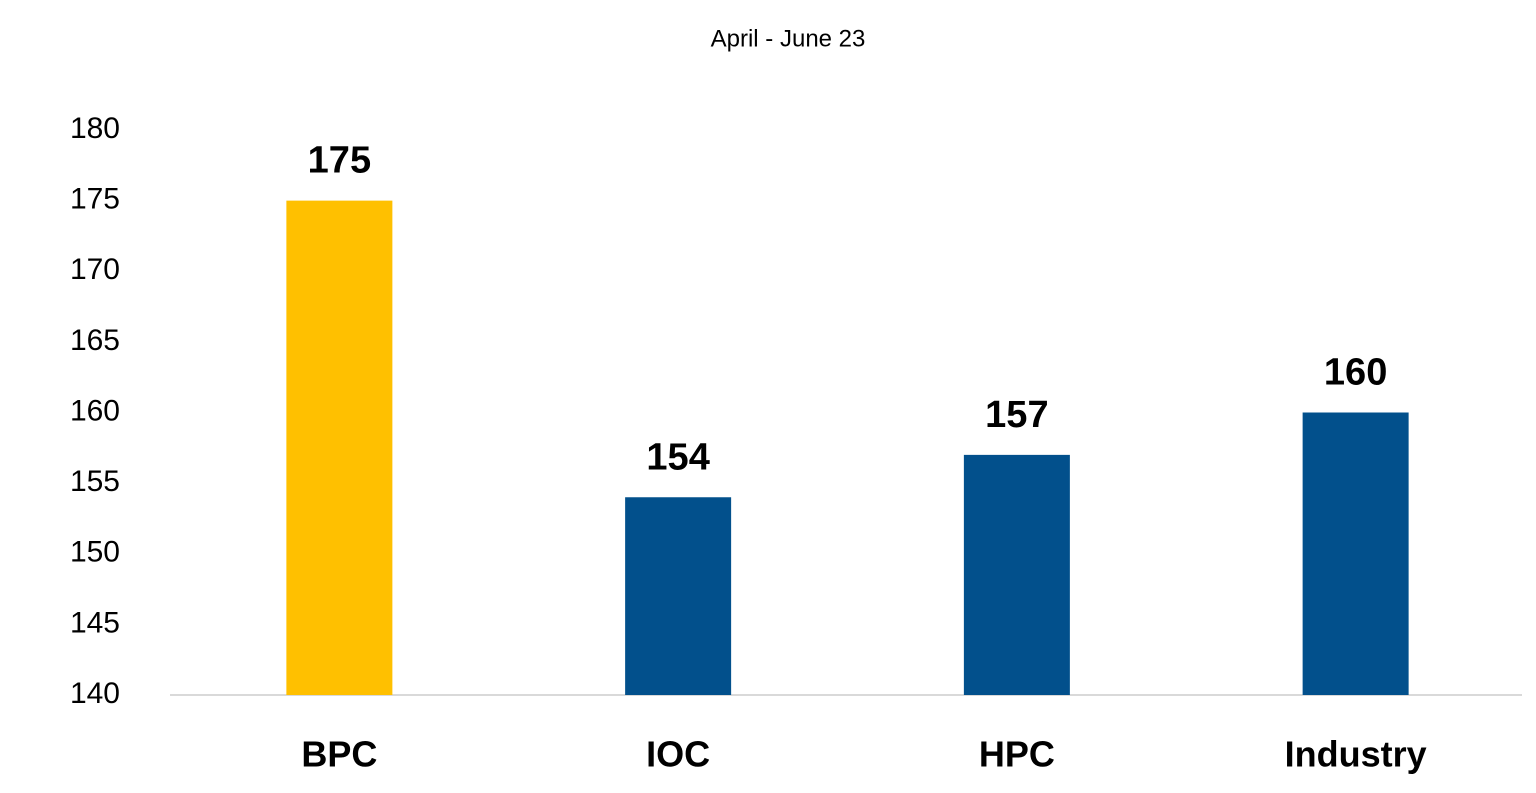 The height and width of the screenshot is (793, 1536). Describe the element at coordinates (95, 410) in the screenshot. I see `y-tick-label: 160` at that location.